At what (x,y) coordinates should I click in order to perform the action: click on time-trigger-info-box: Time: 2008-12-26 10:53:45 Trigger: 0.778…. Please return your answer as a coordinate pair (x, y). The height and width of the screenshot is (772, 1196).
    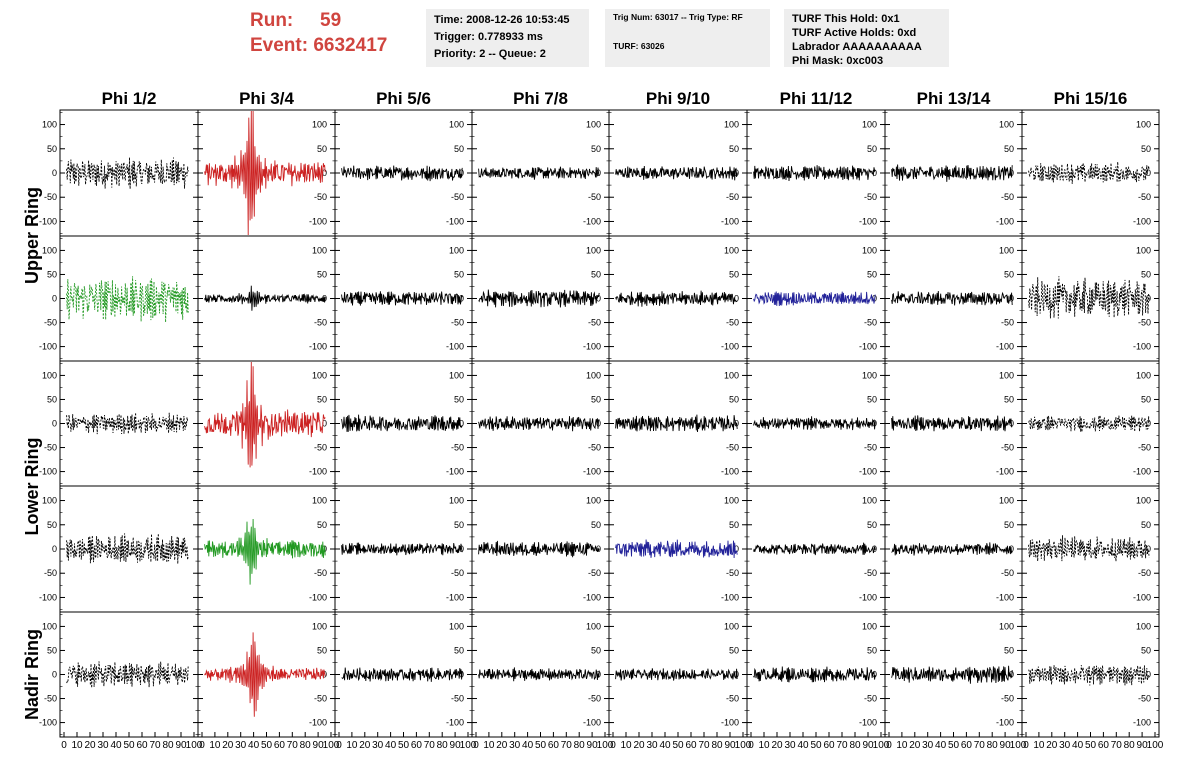
    Looking at the image, I should click on (507, 38).